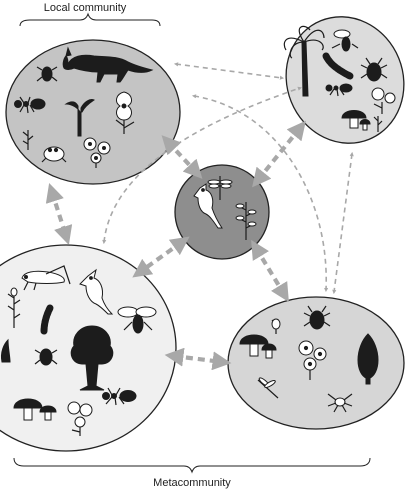  Describe the element at coordinates (192, 465) in the screenshot. I see `metacommunity-bracket` at that location.